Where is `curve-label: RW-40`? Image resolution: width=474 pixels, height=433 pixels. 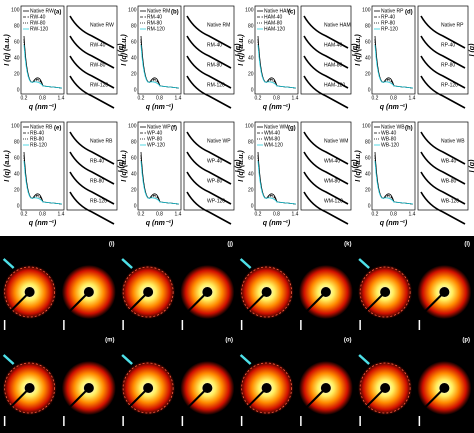
curve-label: RW-40 is located at coordinates (98, 45).